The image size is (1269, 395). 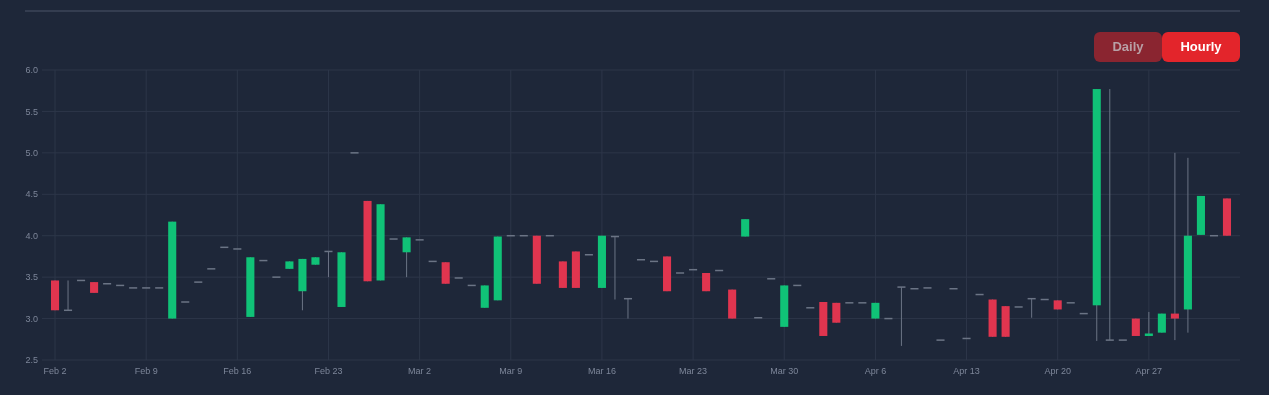 I want to click on x-tick-label: Mar 30, so click(x=784, y=371).